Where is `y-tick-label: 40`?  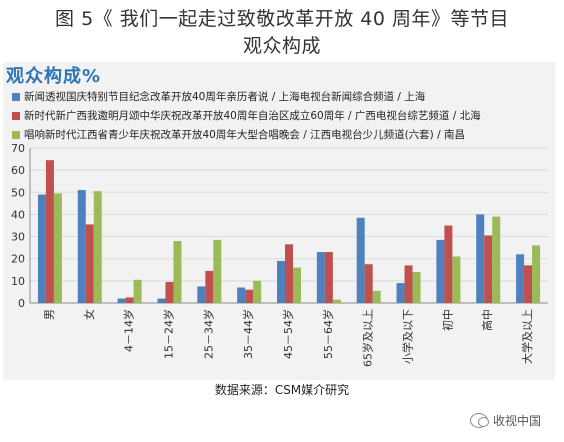 y-tick-label: 40 is located at coordinates (18, 214).